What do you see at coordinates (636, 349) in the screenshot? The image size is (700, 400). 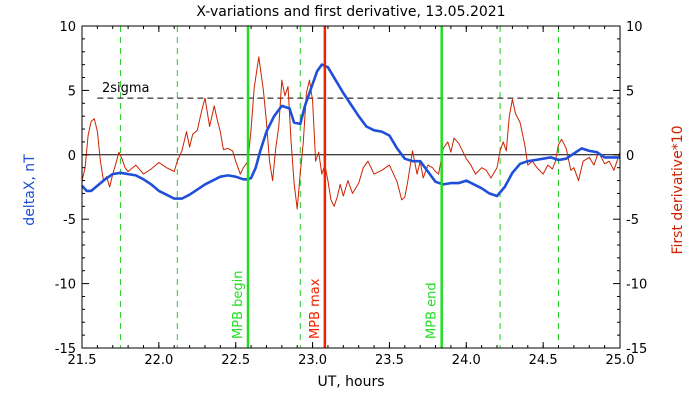 I see `y-tick-label-right: -15` at bounding box center [636, 349].